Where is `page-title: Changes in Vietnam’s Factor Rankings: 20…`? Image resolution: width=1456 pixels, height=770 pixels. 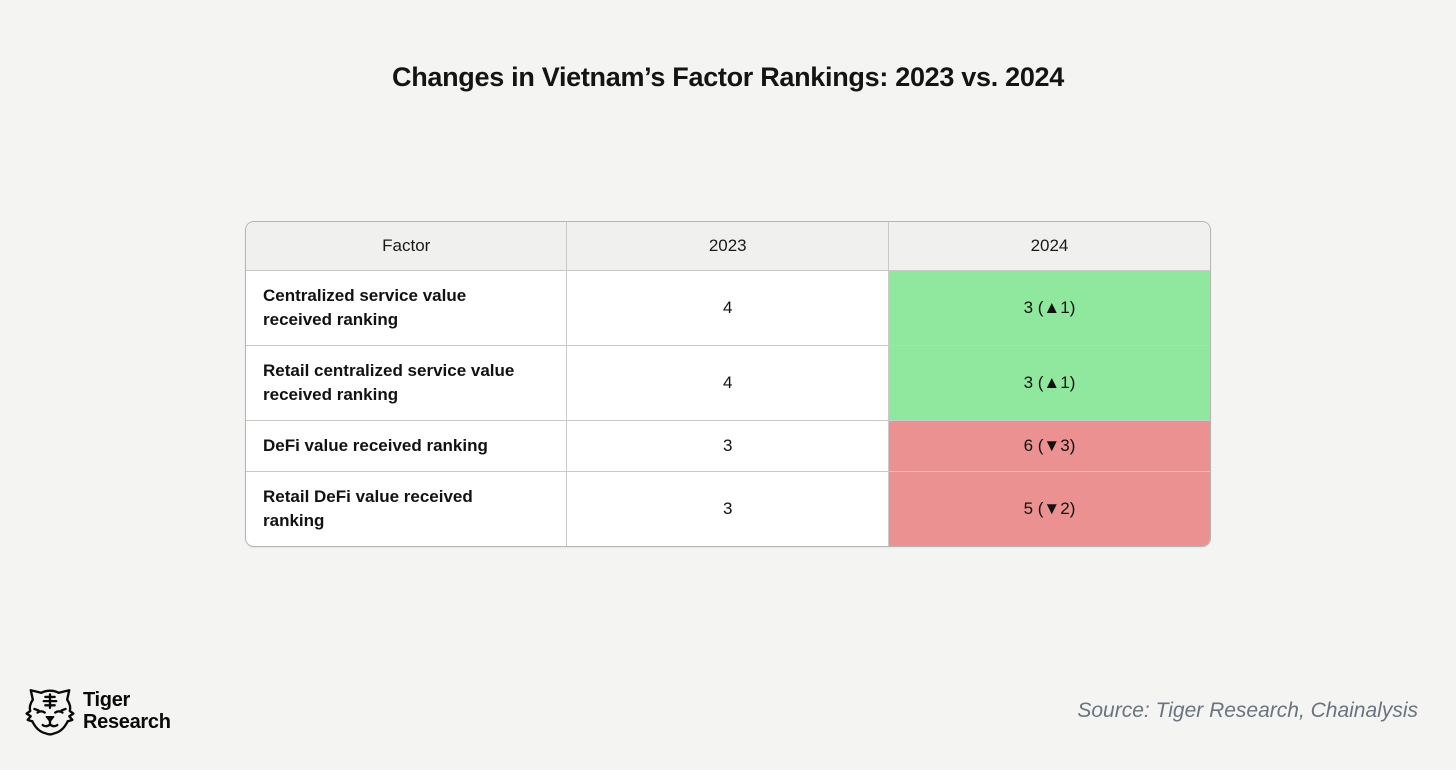
page-title: Changes in Vietnam’s Factor Rankings: 20… is located at coordinates (728, 77).